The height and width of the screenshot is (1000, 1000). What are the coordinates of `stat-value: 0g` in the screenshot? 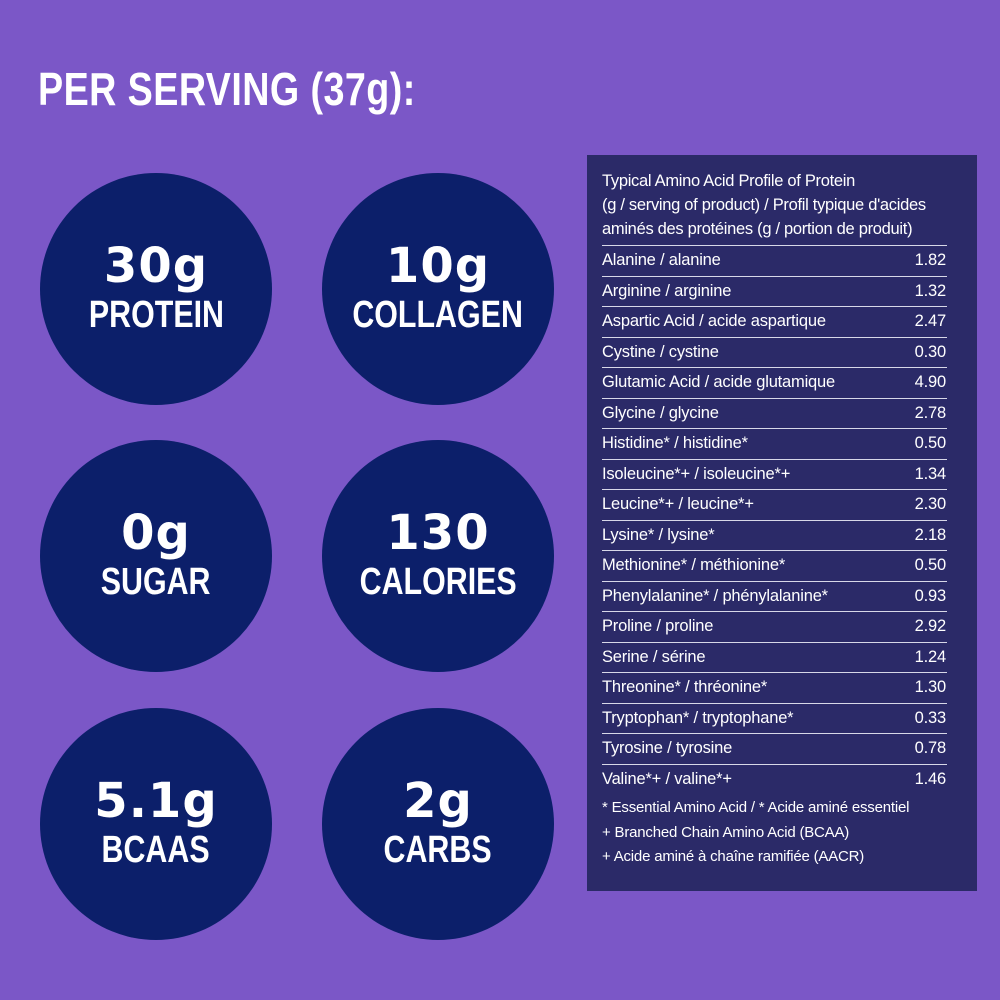 It's located at (156, 533).